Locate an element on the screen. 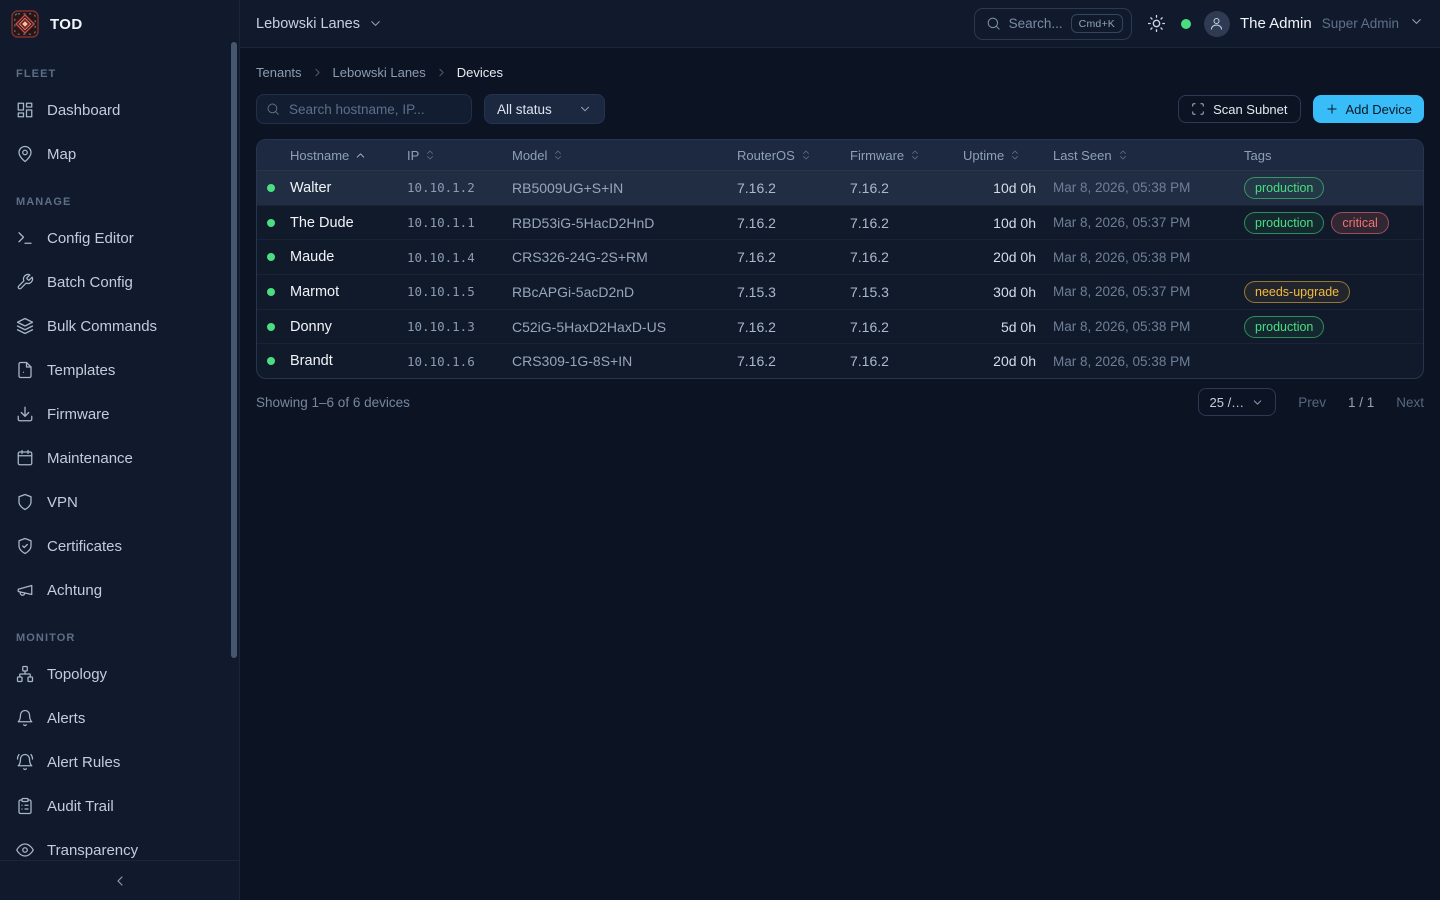 The width and height of the screenshot is (1440, 900). user-icon is located at coordinates (1217, 23).